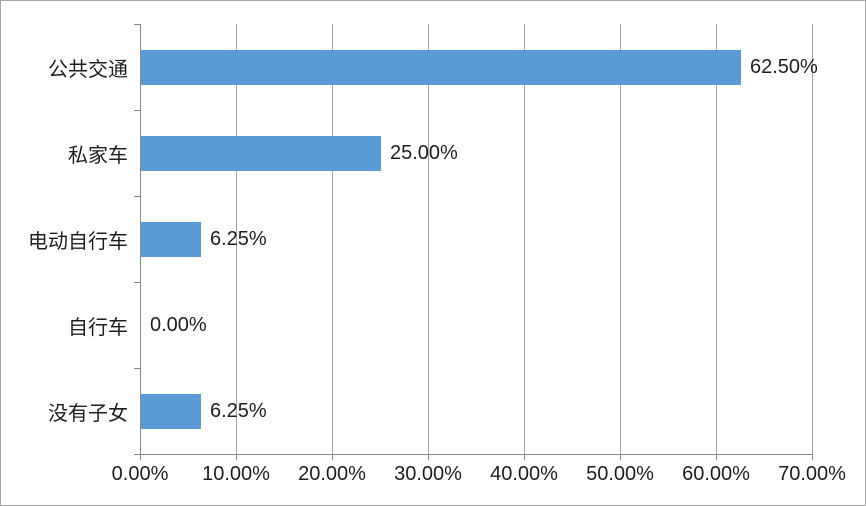 This screenshot has height=506, width=866. I want to click on bar-公共交通, so click(441, 67).